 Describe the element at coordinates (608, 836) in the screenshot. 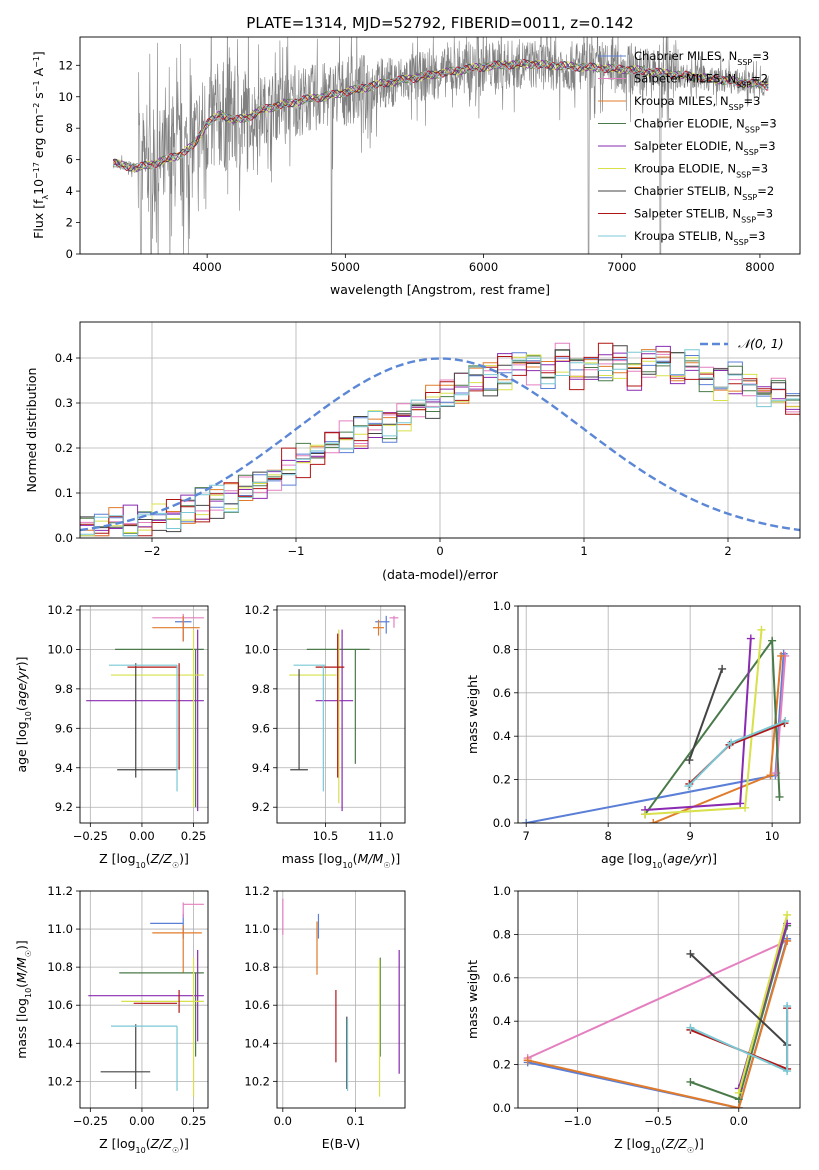

I see `weight_vs_age-ticklabel-x: 8` at that location.